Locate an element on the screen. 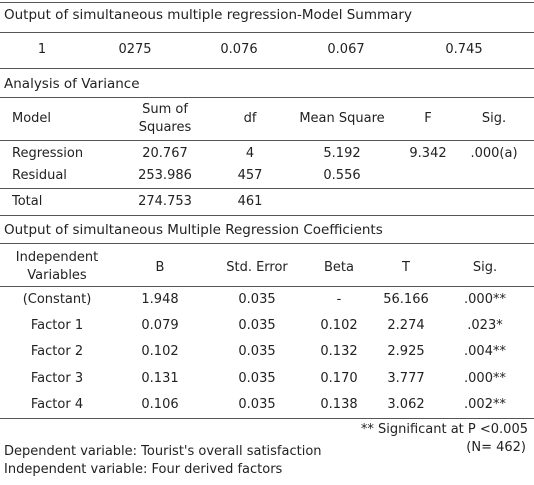 Image resolution: width=534 pixels, height=485 pixels. coef-cell-beta: 0.138 is located at coordinates (339, 404).